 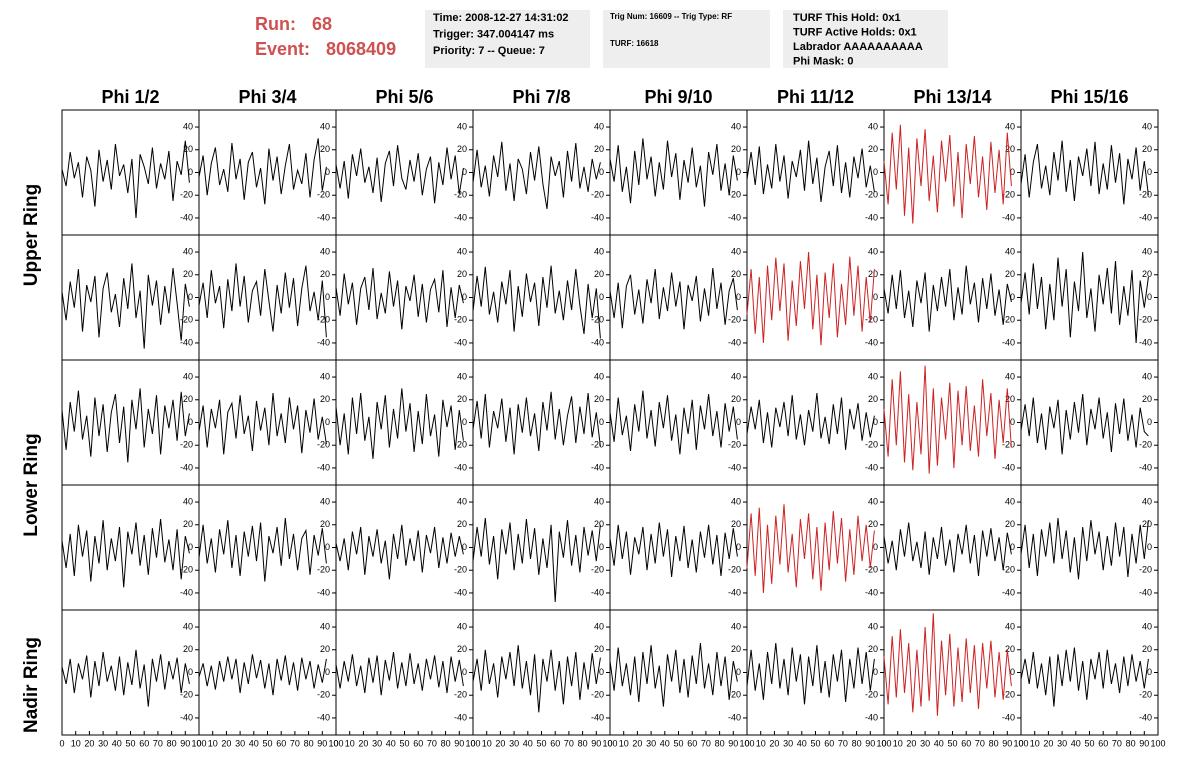 I want to click on info-line: Time: 2008-12-27 14:31:02, so click(x=501, y=18).